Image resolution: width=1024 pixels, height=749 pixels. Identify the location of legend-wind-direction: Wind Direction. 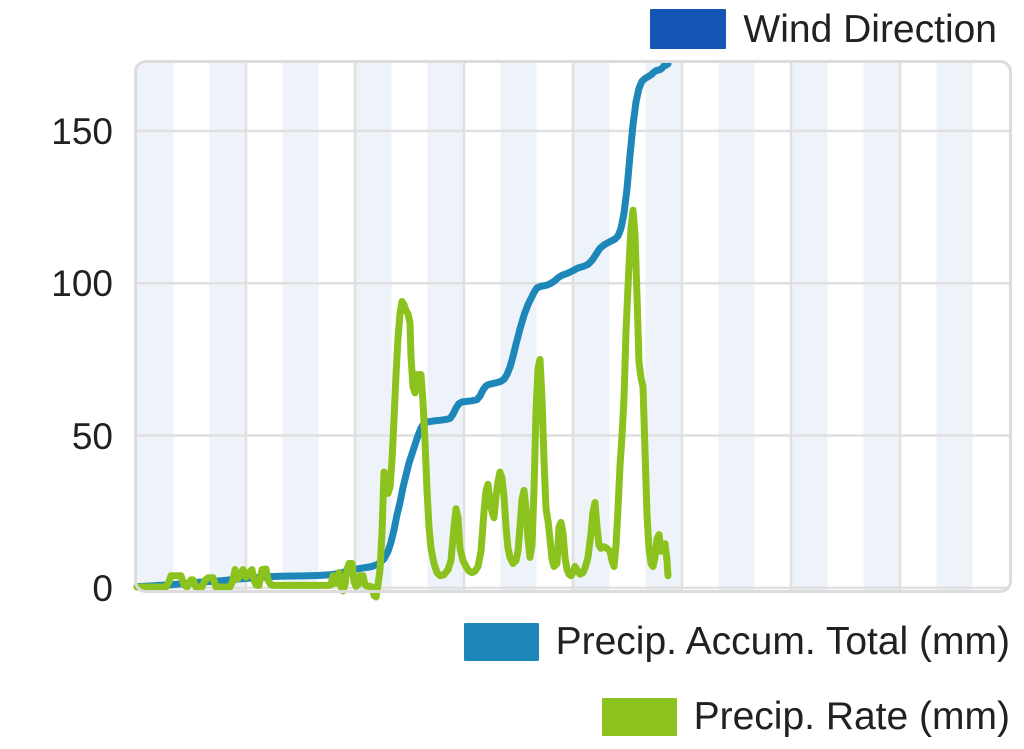
(823, 29).